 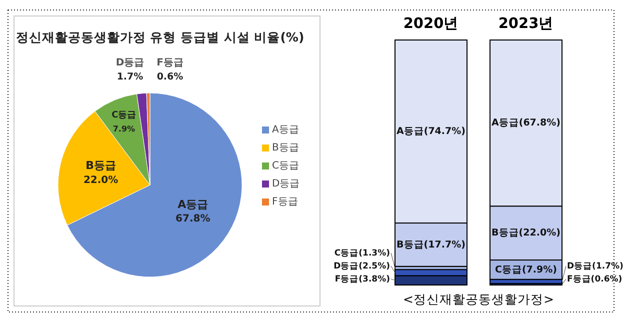 What do you see at coordinates (130, 77) in the screenshot?
I see `data-label: 1.7%` at bounding box center [130, 77].